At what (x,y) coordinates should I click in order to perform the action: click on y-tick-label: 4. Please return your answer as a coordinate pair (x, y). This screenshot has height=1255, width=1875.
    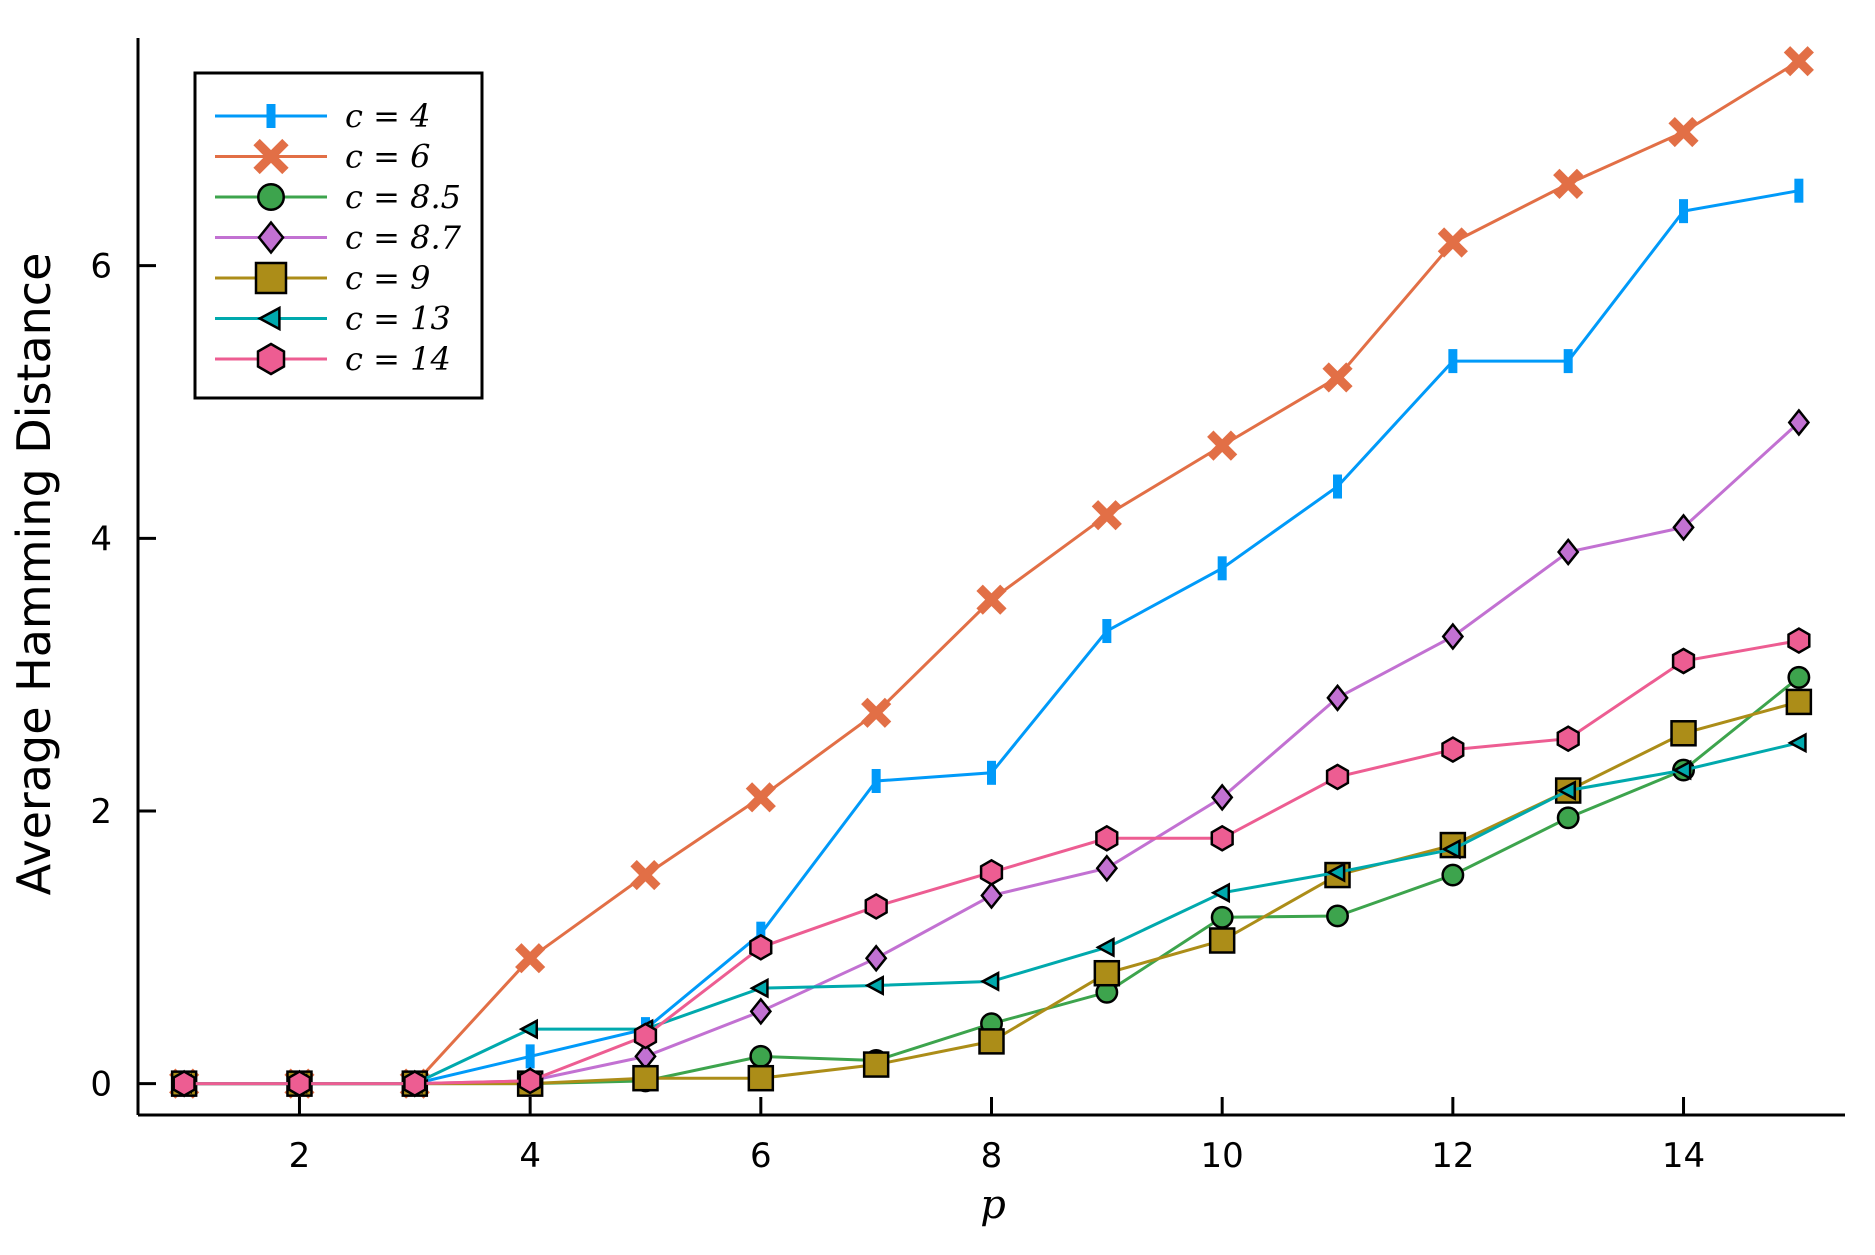
    Looking at the image, I should click on (101, 539).